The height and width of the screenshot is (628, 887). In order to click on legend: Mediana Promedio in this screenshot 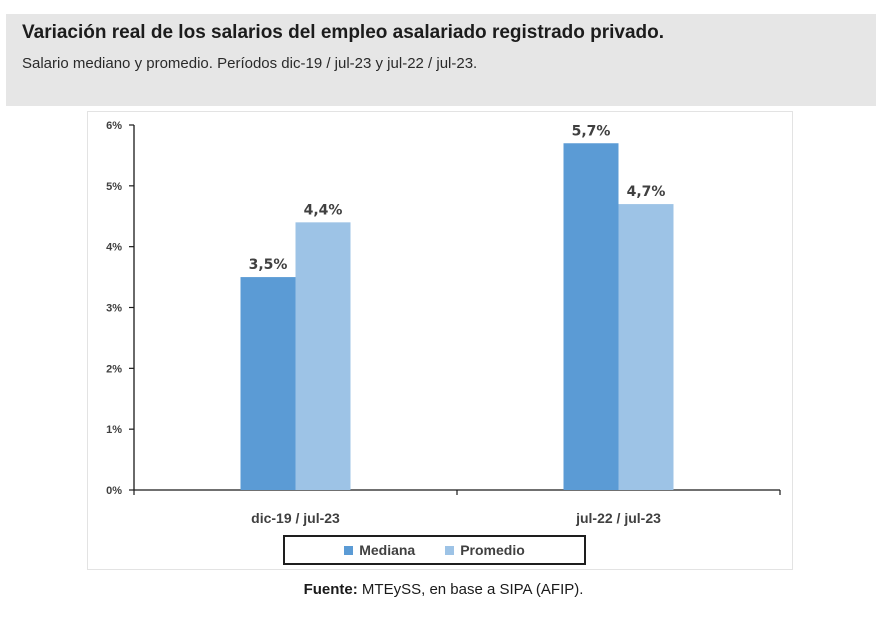, I will do `click(434, 550)`.